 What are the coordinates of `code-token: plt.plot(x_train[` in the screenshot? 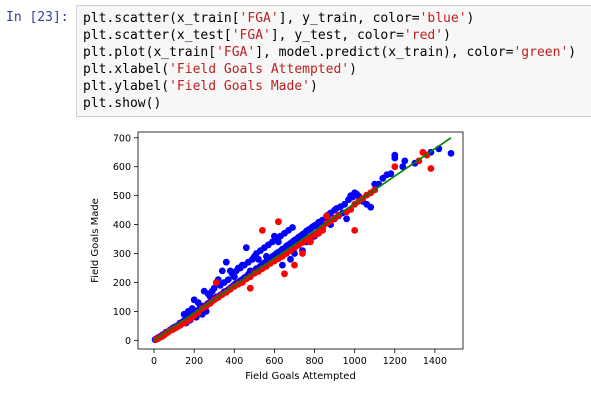 It's located at (150, 52).